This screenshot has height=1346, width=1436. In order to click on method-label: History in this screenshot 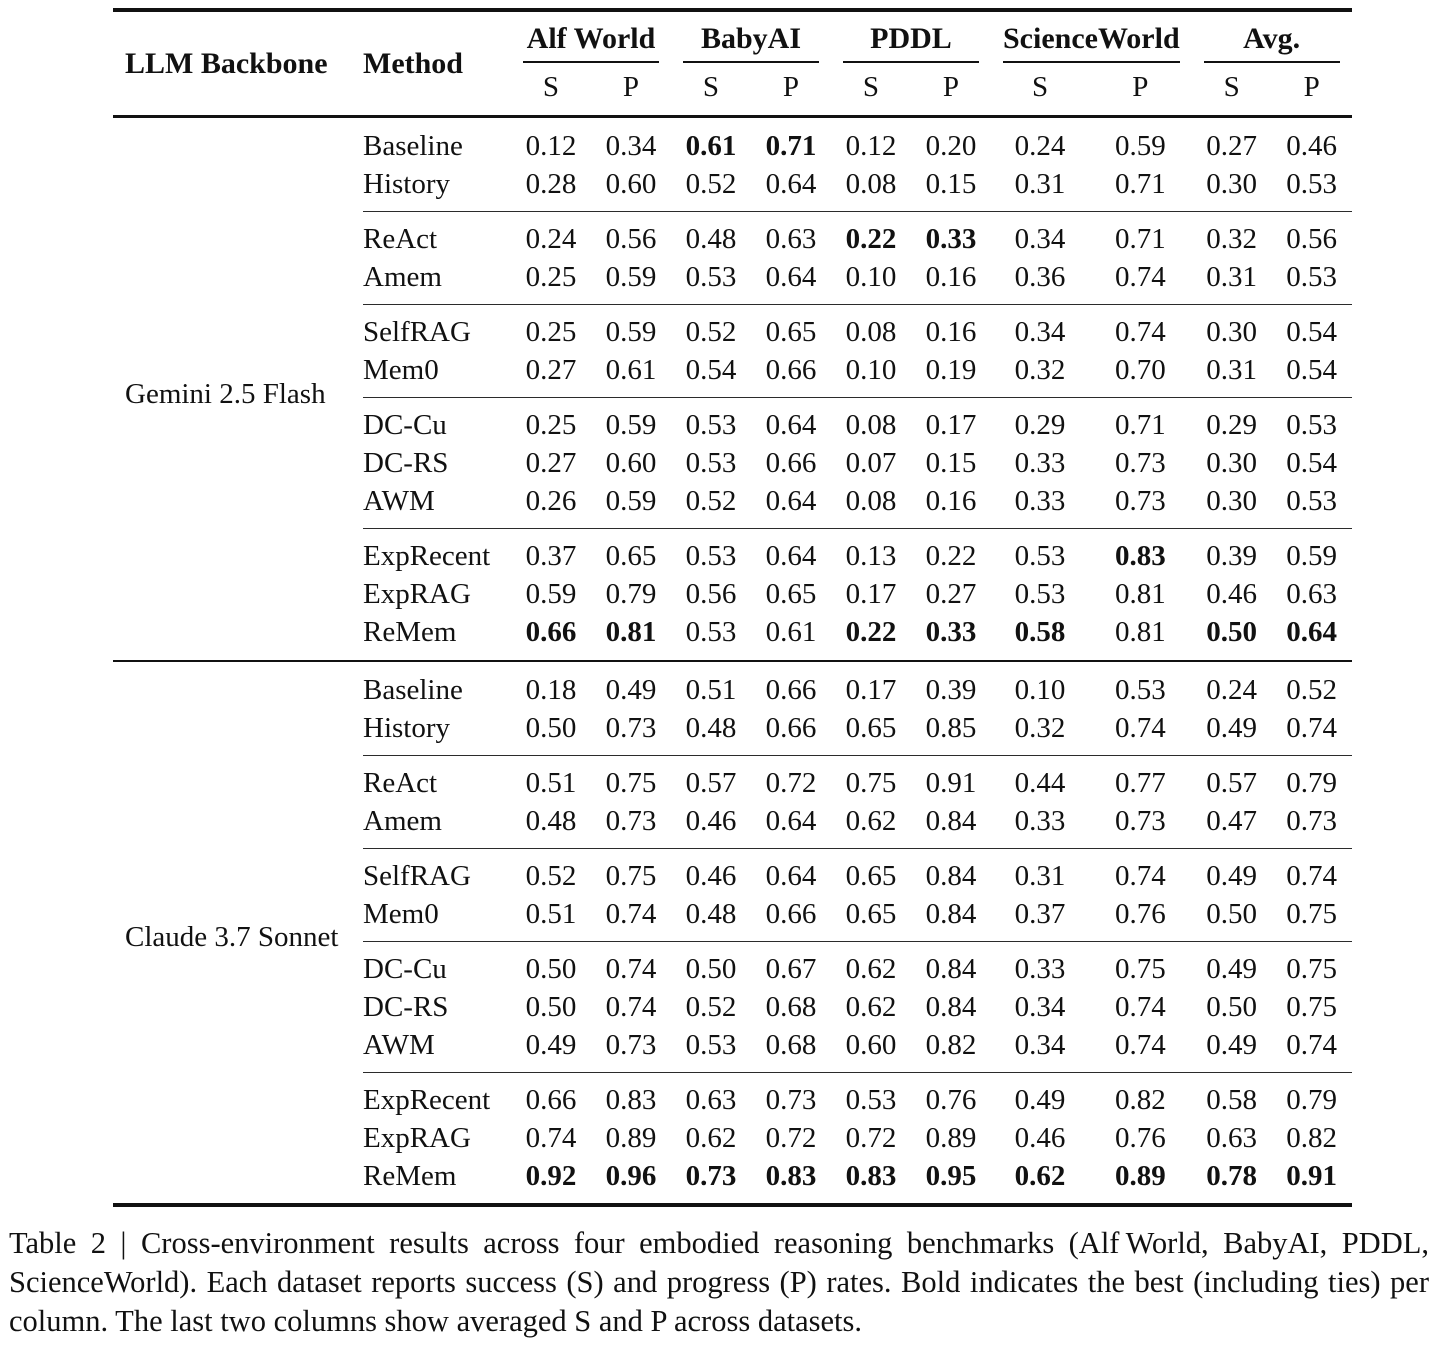, I will do `click(406, 184)`.